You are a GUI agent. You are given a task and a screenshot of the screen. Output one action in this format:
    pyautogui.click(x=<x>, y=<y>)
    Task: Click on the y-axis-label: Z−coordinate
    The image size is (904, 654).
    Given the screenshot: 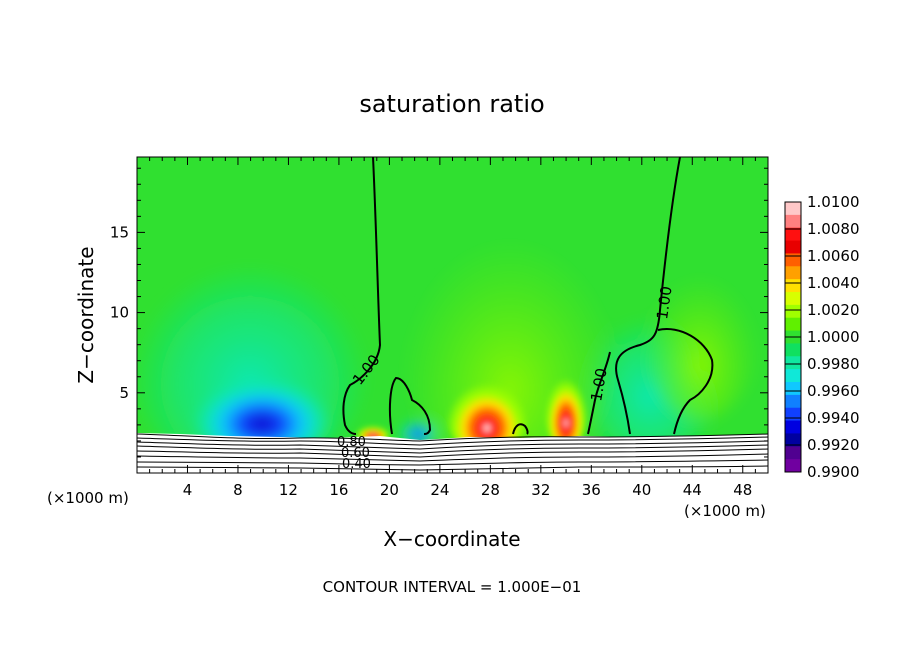 What is the action you would take?
    pyautogui.click(x=86, y=314)
    